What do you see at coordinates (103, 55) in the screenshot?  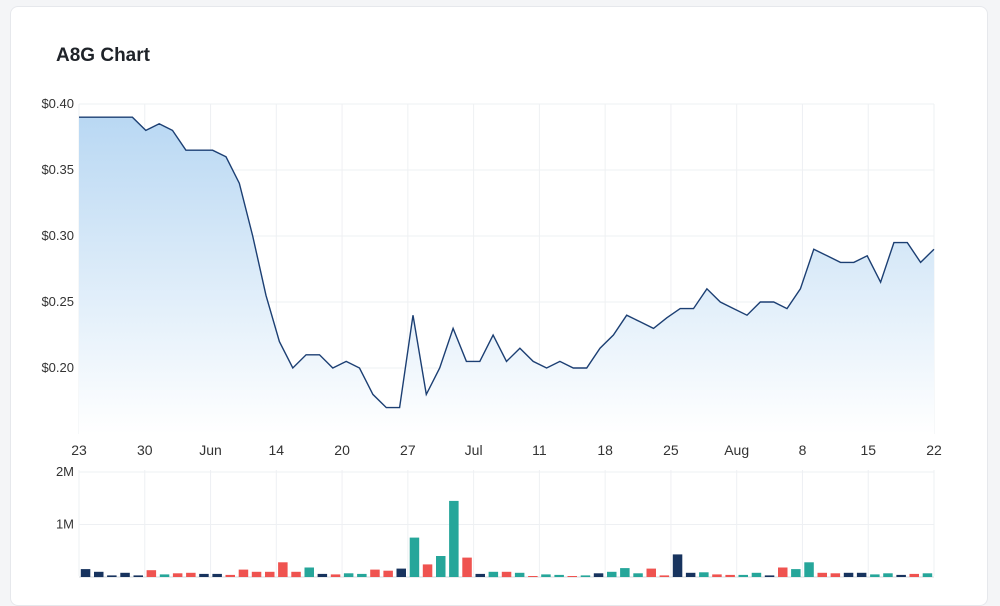 I see `chart-title: A8G Chart` at bounding box center [103, 55].